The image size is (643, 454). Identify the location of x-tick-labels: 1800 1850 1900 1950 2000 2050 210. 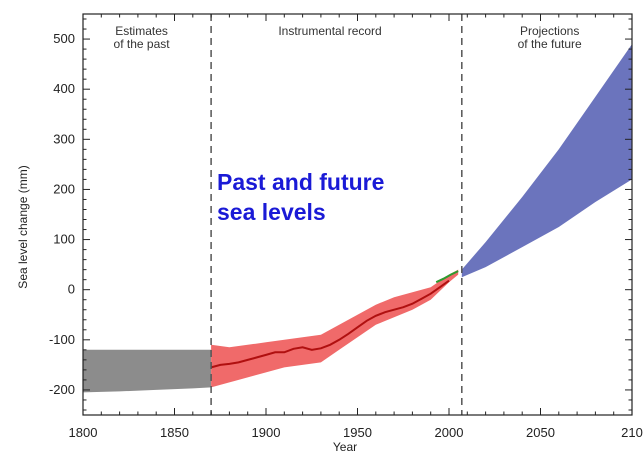
(356, 432).